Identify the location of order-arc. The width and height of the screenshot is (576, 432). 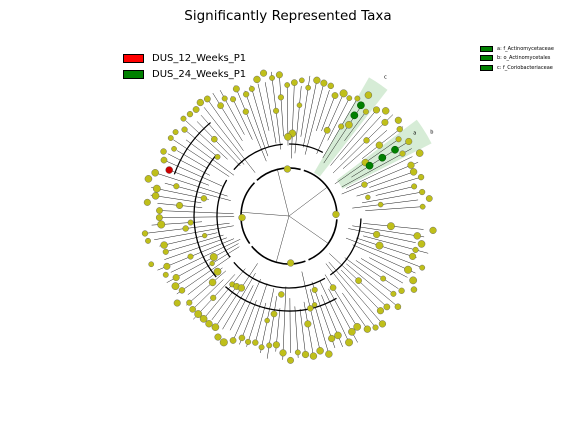
(280, 299).